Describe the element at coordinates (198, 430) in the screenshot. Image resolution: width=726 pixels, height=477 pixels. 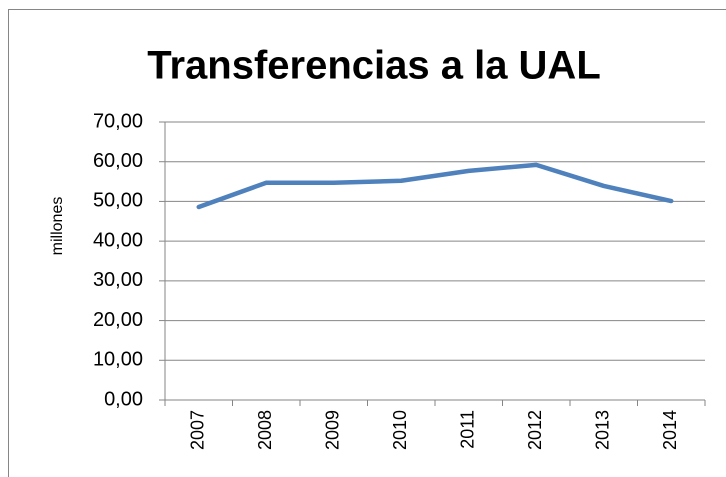
I see `x-tick-label: 2007` at that location.